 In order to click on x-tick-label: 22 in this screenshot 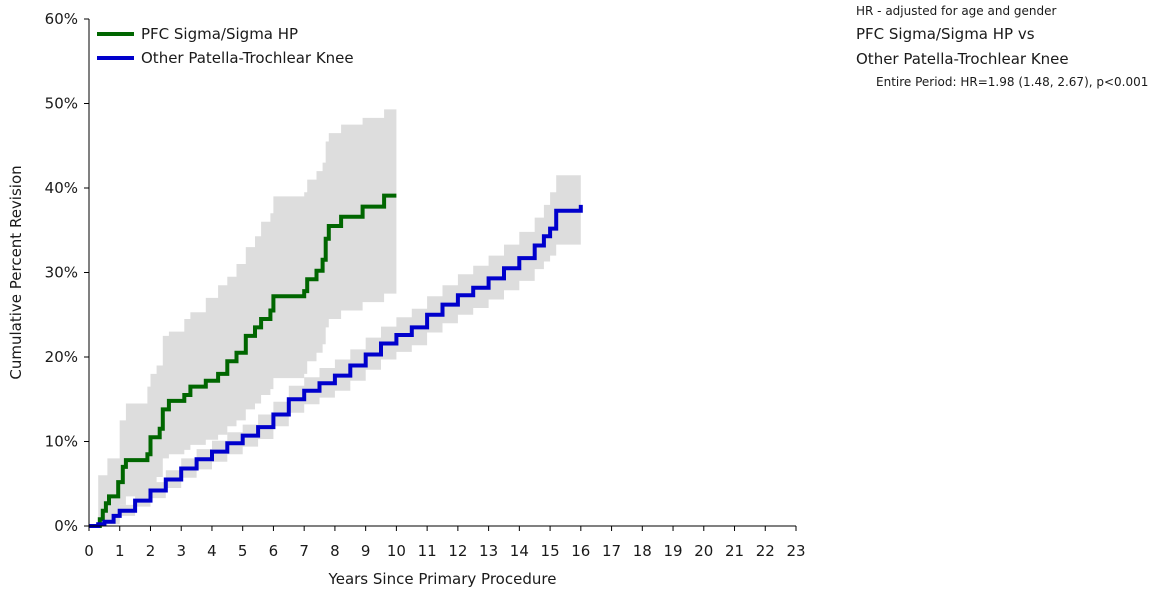, I will do `click(765, 551)`.